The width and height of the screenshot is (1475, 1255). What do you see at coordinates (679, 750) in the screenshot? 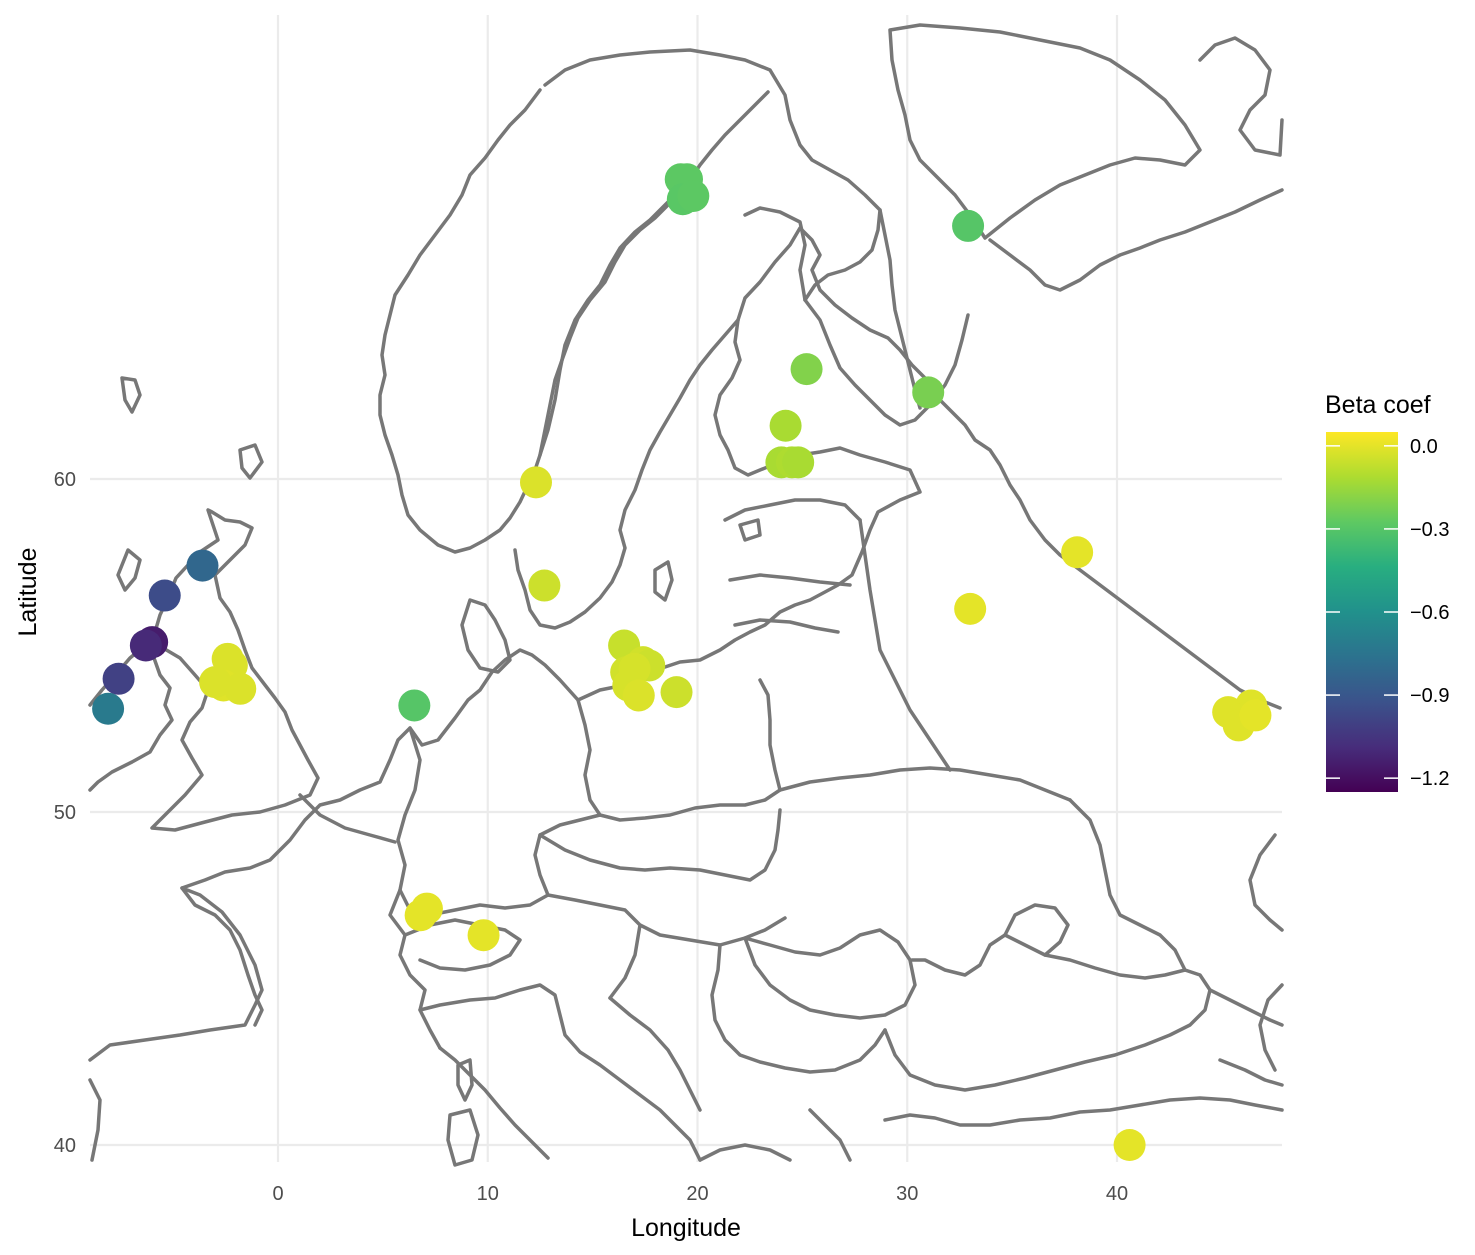
I see `border-poland` at bounding box center [679, 750].